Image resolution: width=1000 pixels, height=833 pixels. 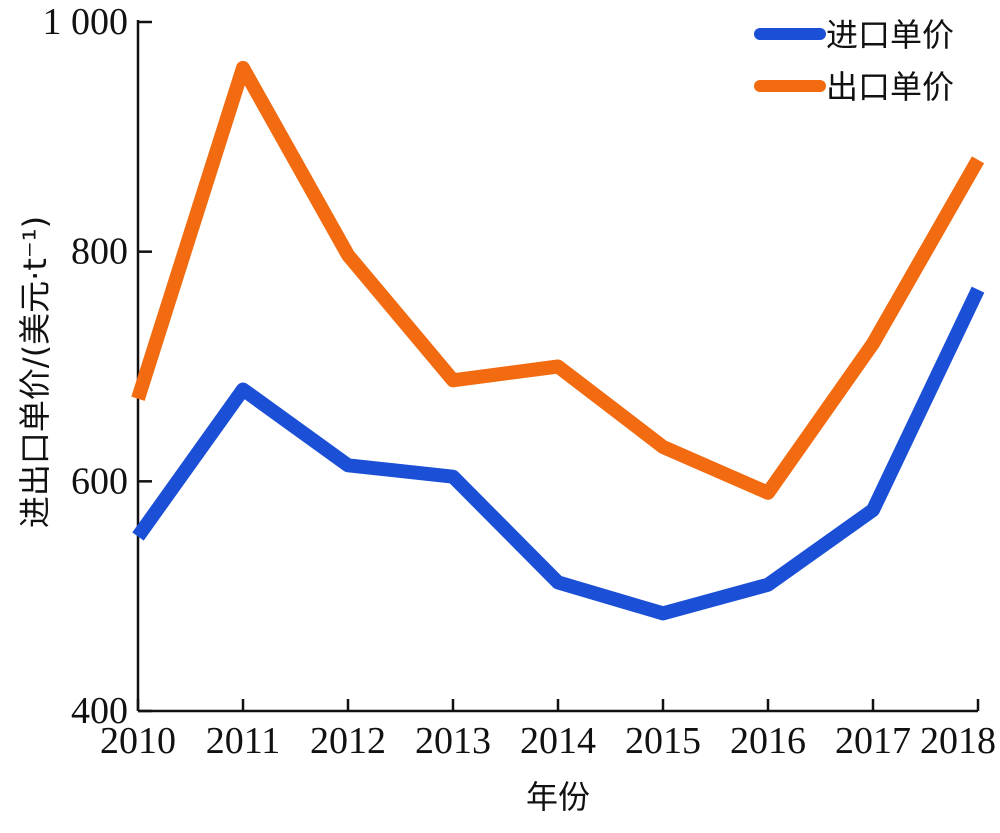 What do you see at coordinates (890, 87) in the screenshot?
I see `legend-label: 出口单价` at bounding box center [890, 87].